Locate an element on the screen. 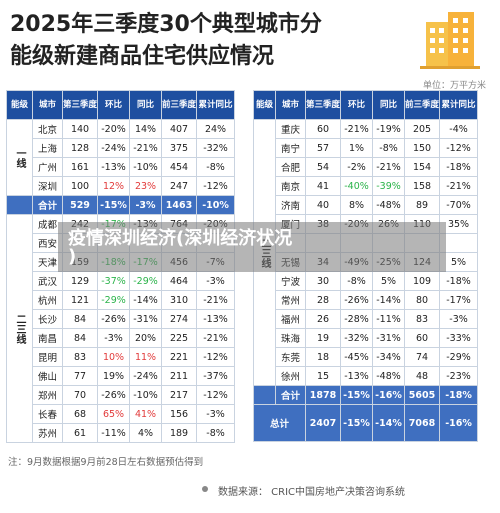 This screenshot has height=513, width=500. city-cell: 北京 is located at coordinates (47, 129).